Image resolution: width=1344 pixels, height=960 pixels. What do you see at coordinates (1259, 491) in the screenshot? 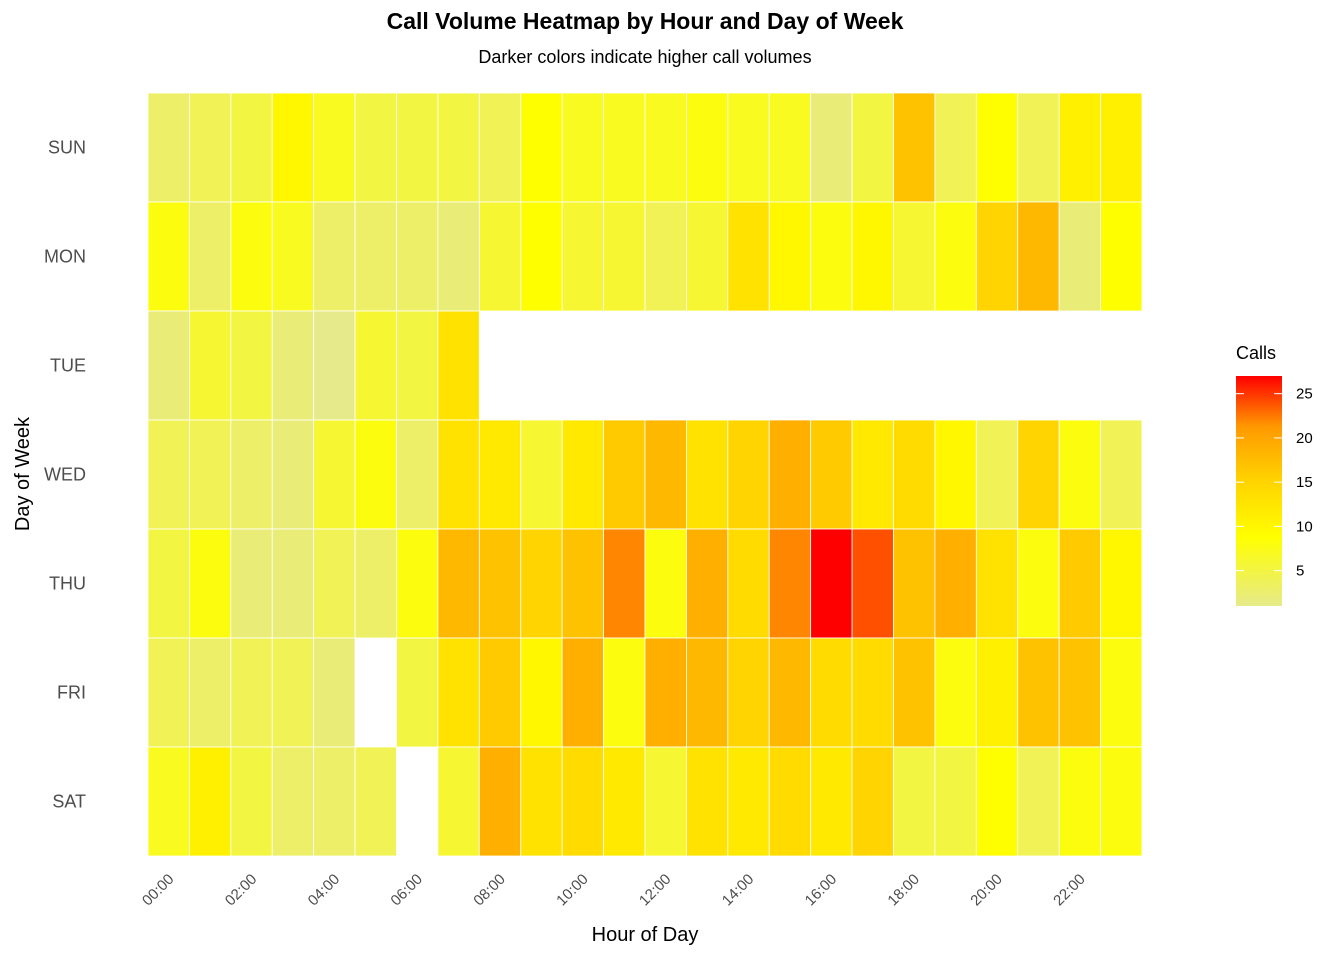
I see `legend-colorbar` at bounding box center [1259, 491].